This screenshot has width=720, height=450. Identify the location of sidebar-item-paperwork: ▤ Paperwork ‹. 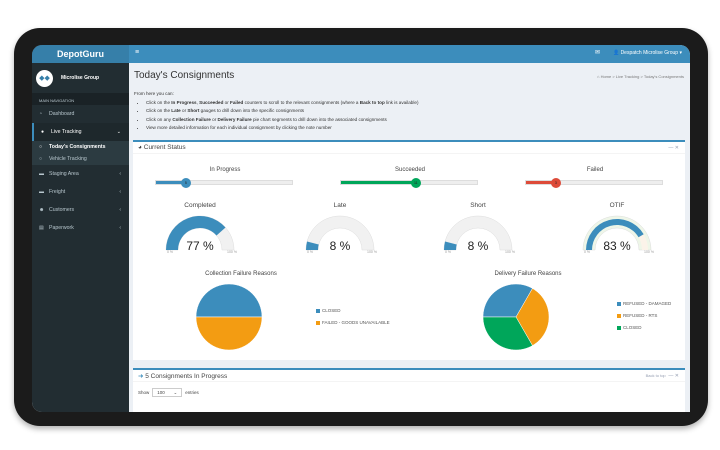
(80, 228).